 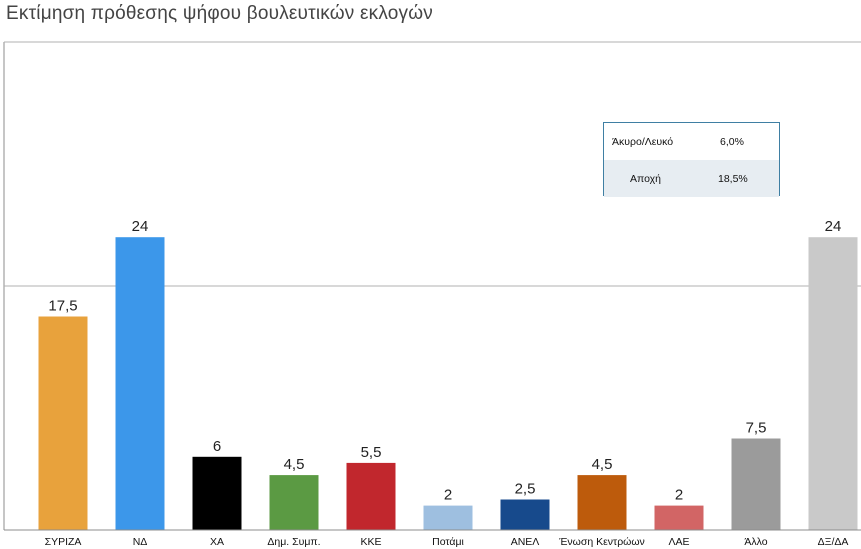 What do you see at coordinates (293, 542) in the screenshot?
I see `x-tick-label: Δημ. Συμπ.` at bounding box center [293, 542].